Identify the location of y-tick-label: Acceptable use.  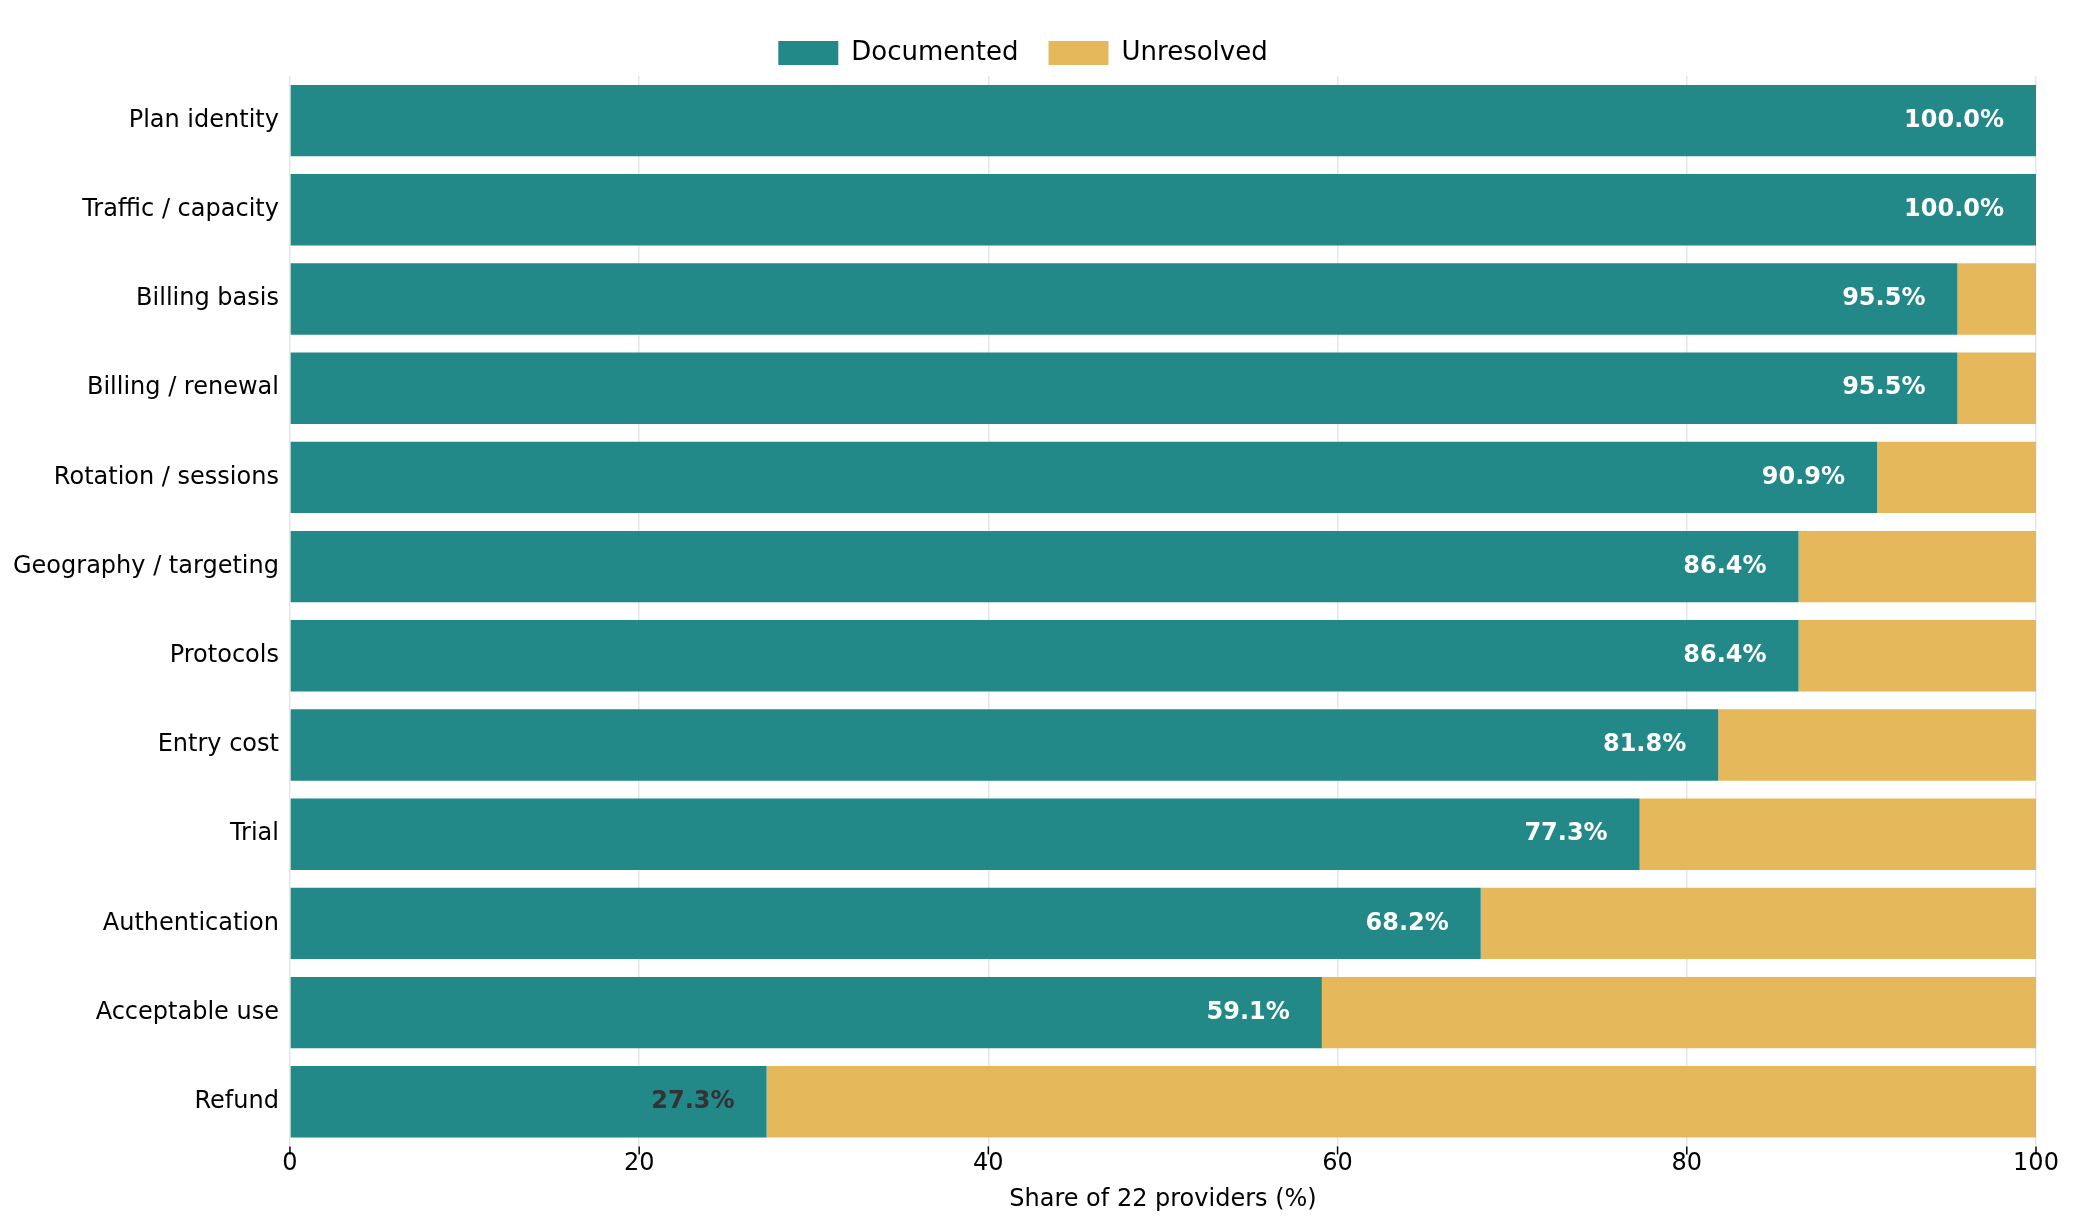
(187, 1010).